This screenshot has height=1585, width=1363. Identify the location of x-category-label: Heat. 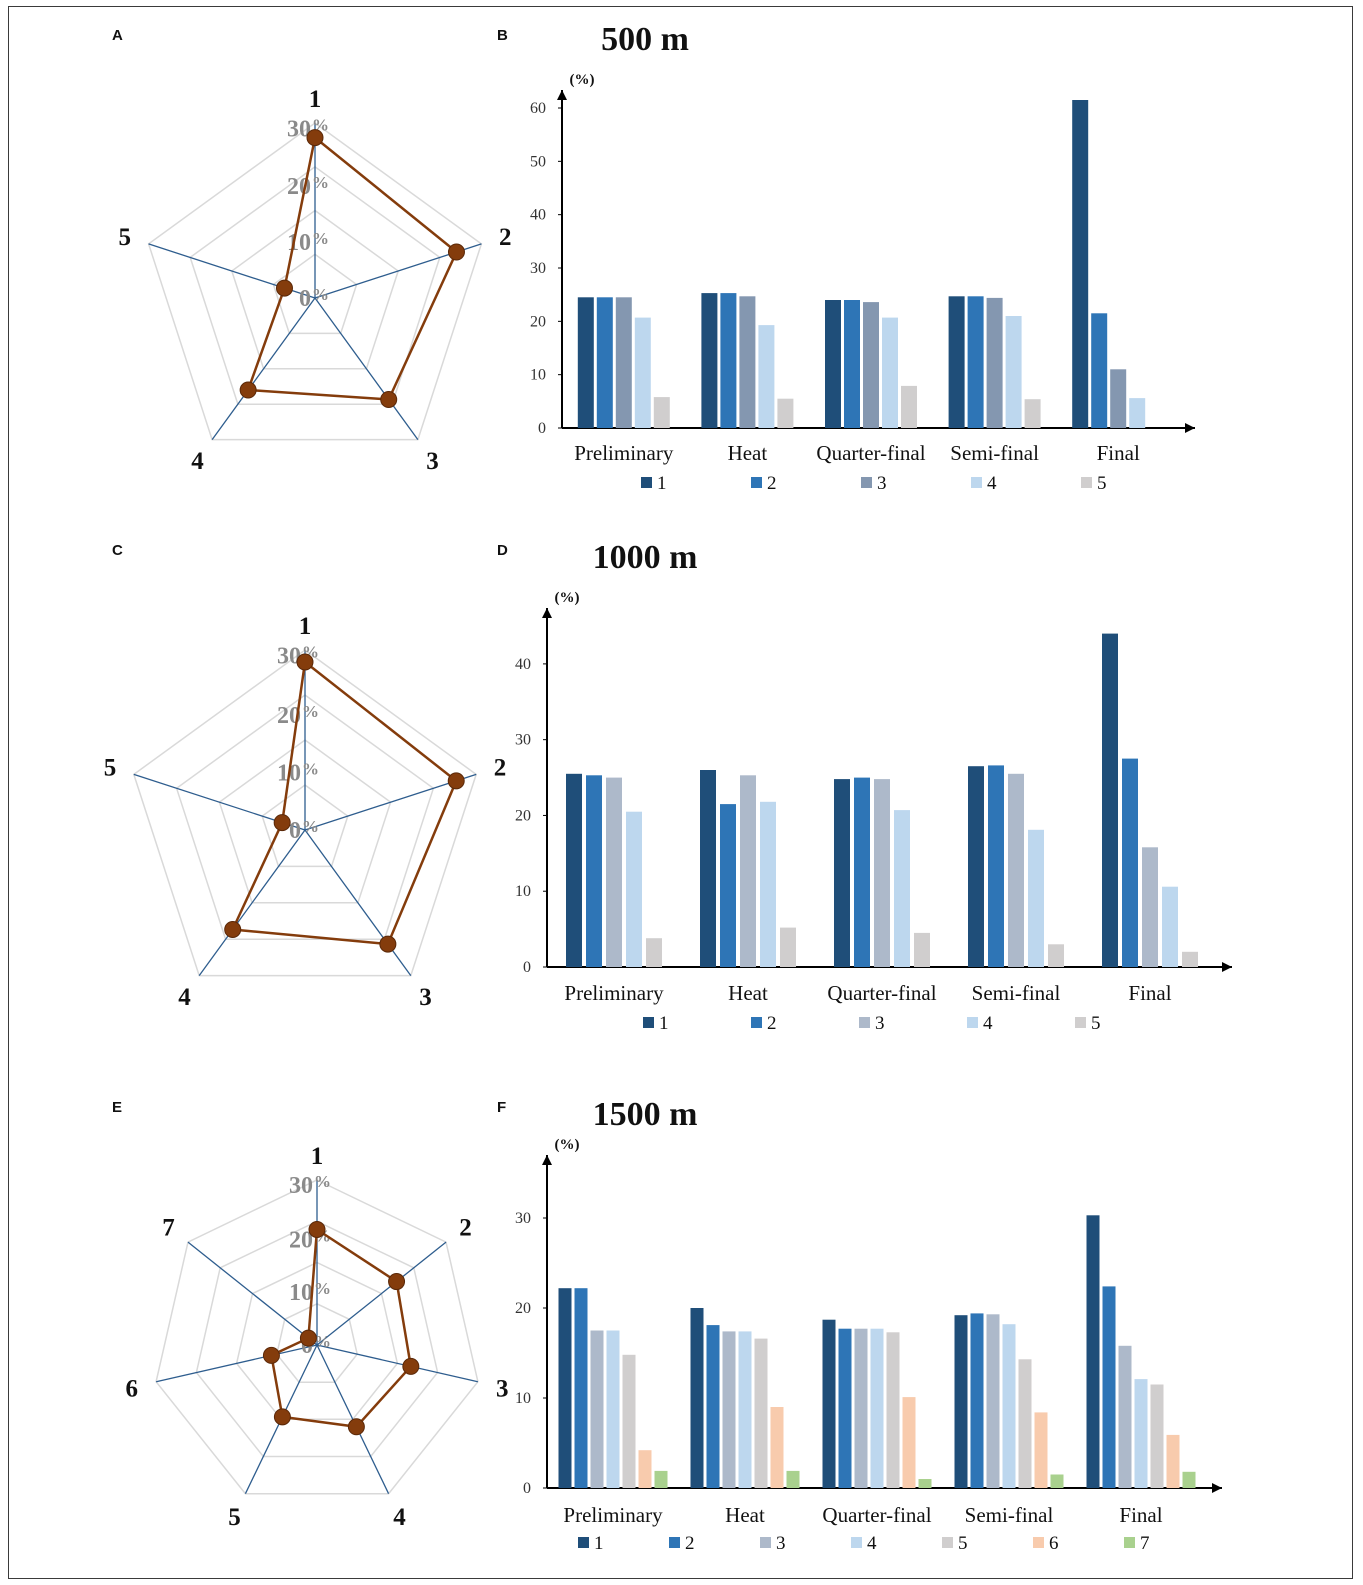
(748, 993).